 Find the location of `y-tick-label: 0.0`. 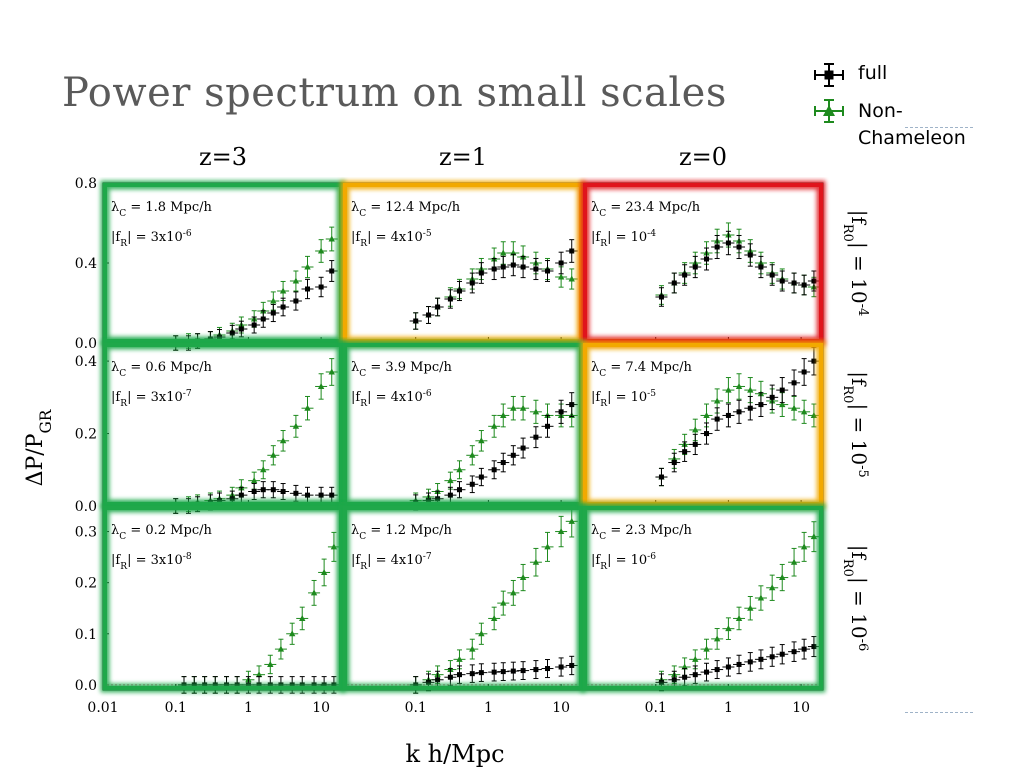

y-tick-label: 0.0 is located at coordinates (86, 344).